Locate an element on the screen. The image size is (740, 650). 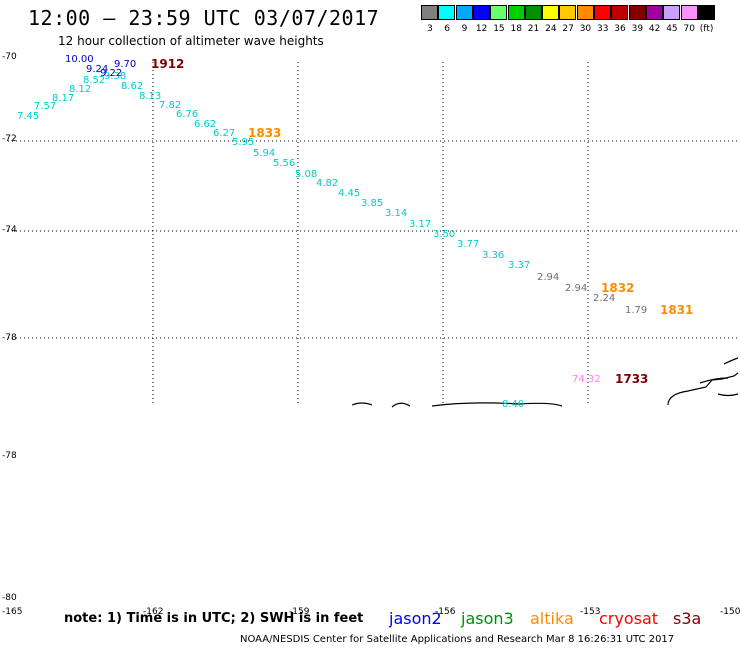
latitude-tick-label: -80 is located at coordinates (9, 598).